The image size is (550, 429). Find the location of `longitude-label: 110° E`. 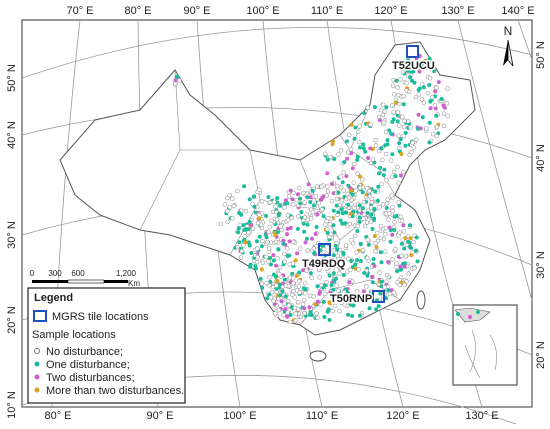

longitude-label: 110° E is located at coordinates (327, 11).